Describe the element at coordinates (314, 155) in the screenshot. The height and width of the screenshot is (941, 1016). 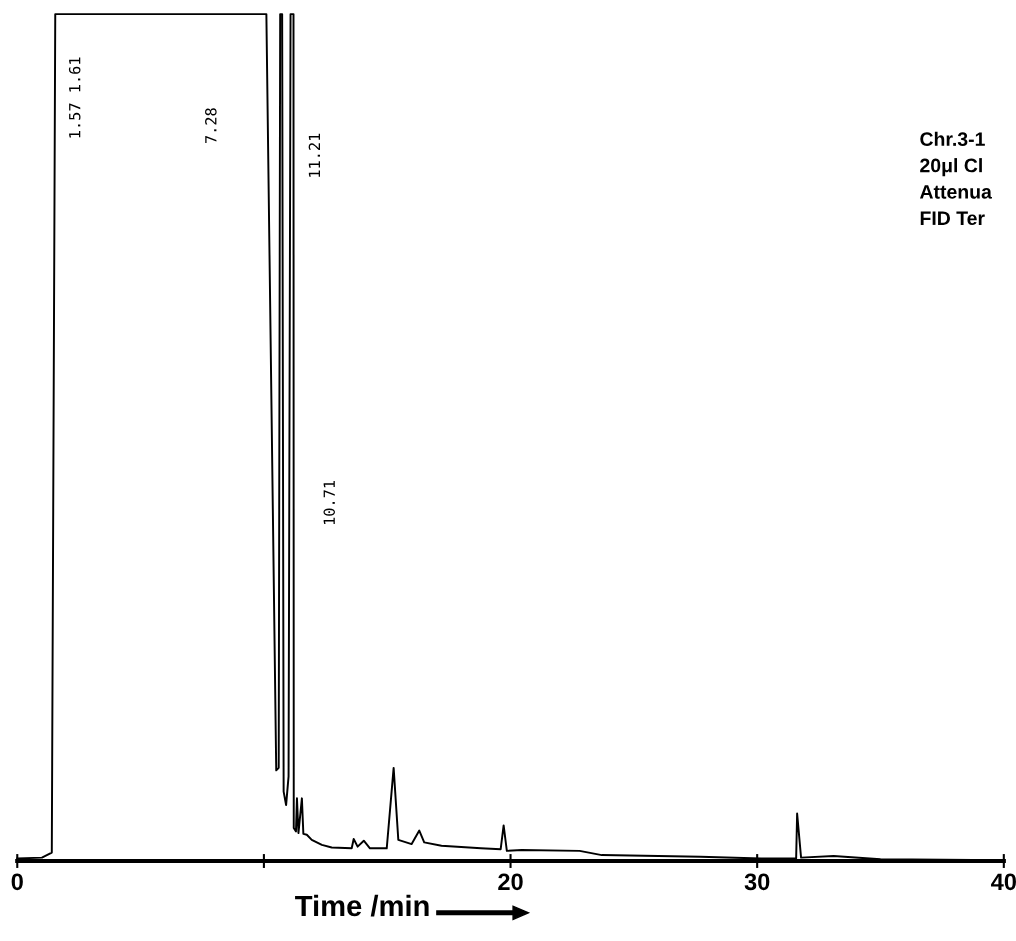
I see `annotation: 11.21` at that location.